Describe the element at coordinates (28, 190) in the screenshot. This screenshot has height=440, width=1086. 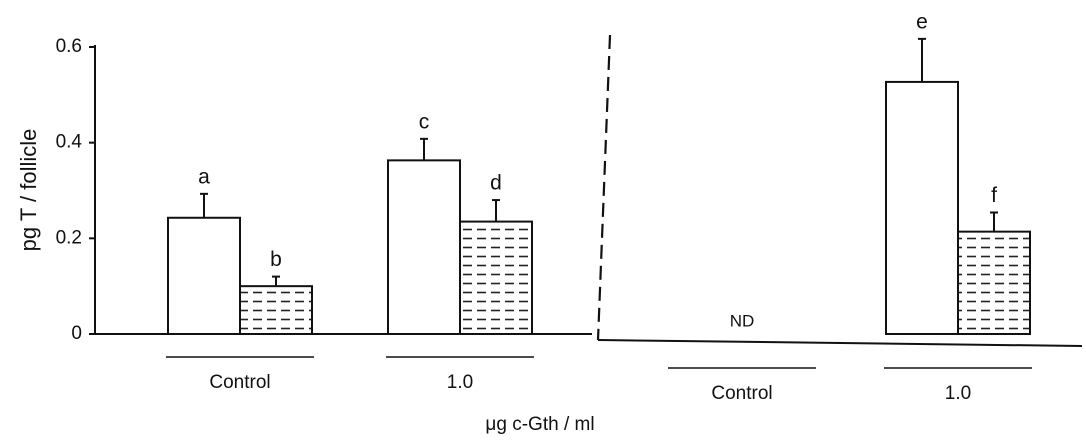
I see `y-axis-label: pg T / follicle` at that location.